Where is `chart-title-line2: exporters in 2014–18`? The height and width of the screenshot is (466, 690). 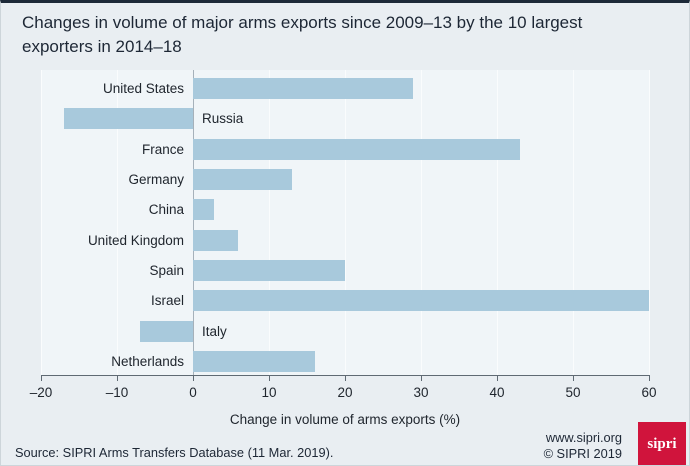 chart-title-line2: exporters in 2014–18 is located at coordinates (102, 46).